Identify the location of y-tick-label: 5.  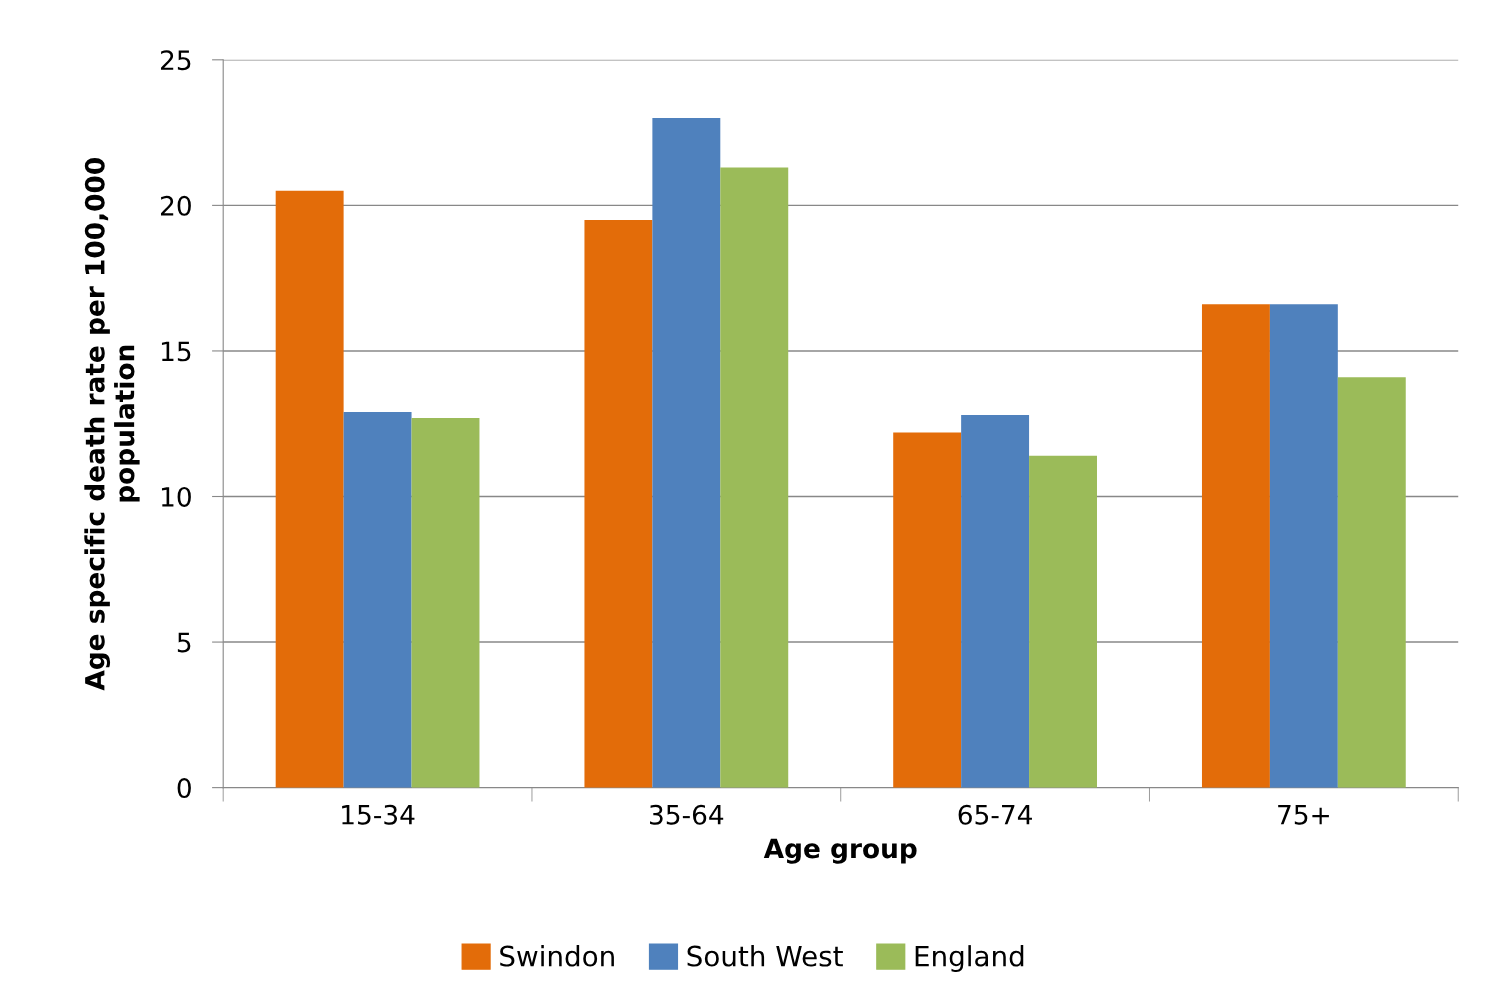
(184, 642).